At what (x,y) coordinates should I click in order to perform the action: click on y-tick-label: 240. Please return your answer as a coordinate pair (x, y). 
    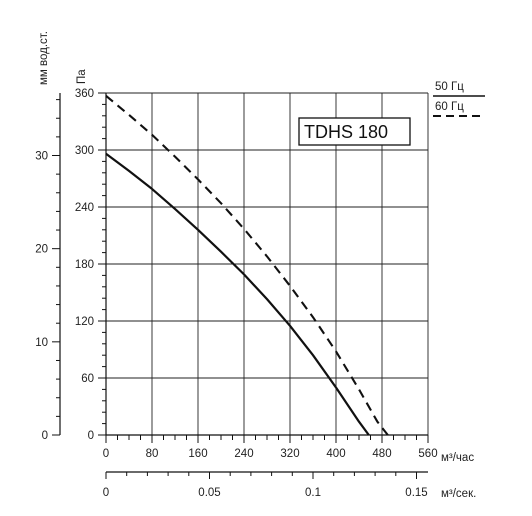
    Looking at the image, I should click on (84, 208).